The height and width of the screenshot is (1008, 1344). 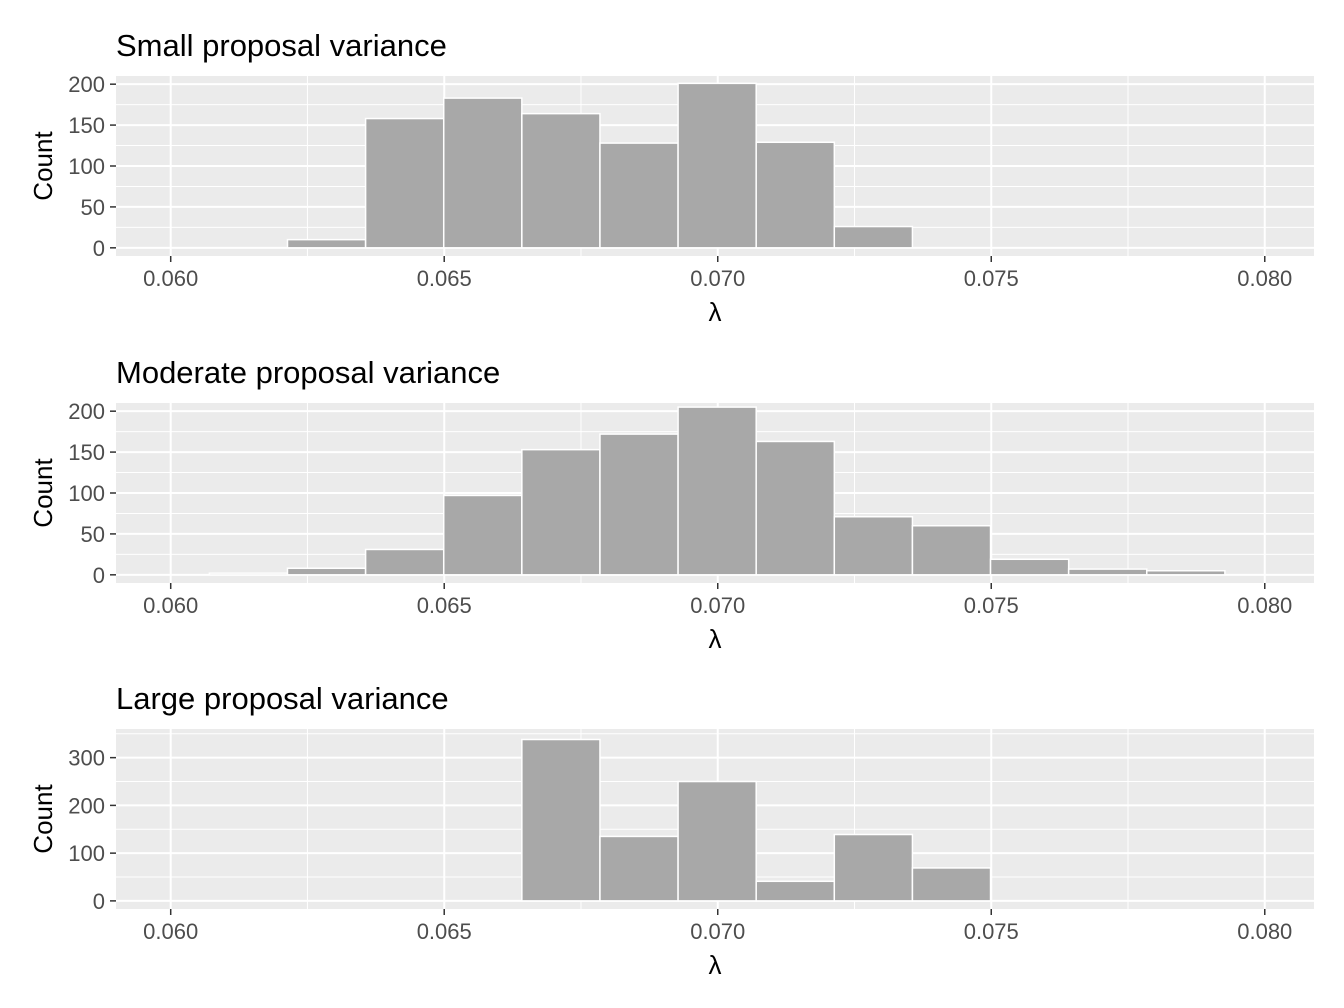 I want to click on chart-title: Large proposal variance, so click(x=282, y=698).